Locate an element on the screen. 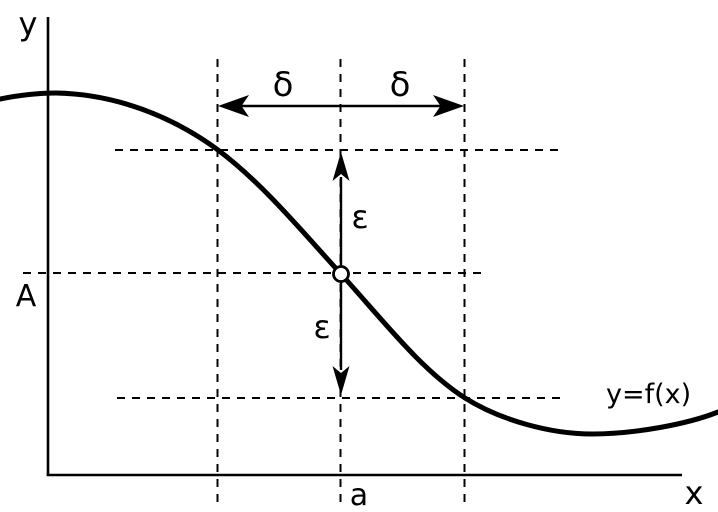 This screenshot has height=512, width=718. delta-right-label: δ is located at coordinates (400, 85).